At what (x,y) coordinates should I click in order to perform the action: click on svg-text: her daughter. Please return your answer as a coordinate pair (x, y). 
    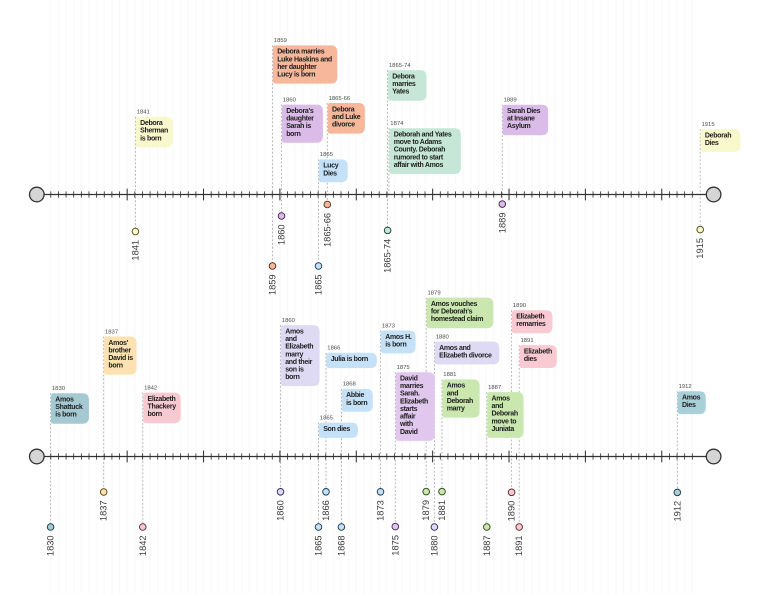
    Looking at the image, I should click on (297, 67).